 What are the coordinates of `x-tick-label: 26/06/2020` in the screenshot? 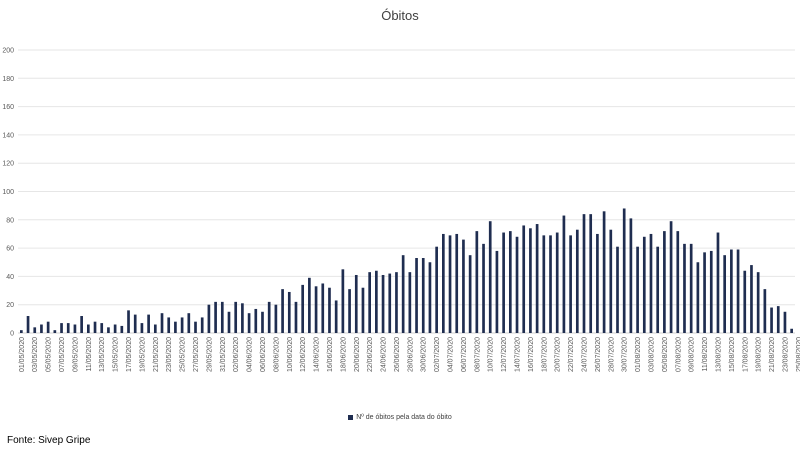 It's located at (397, 354).